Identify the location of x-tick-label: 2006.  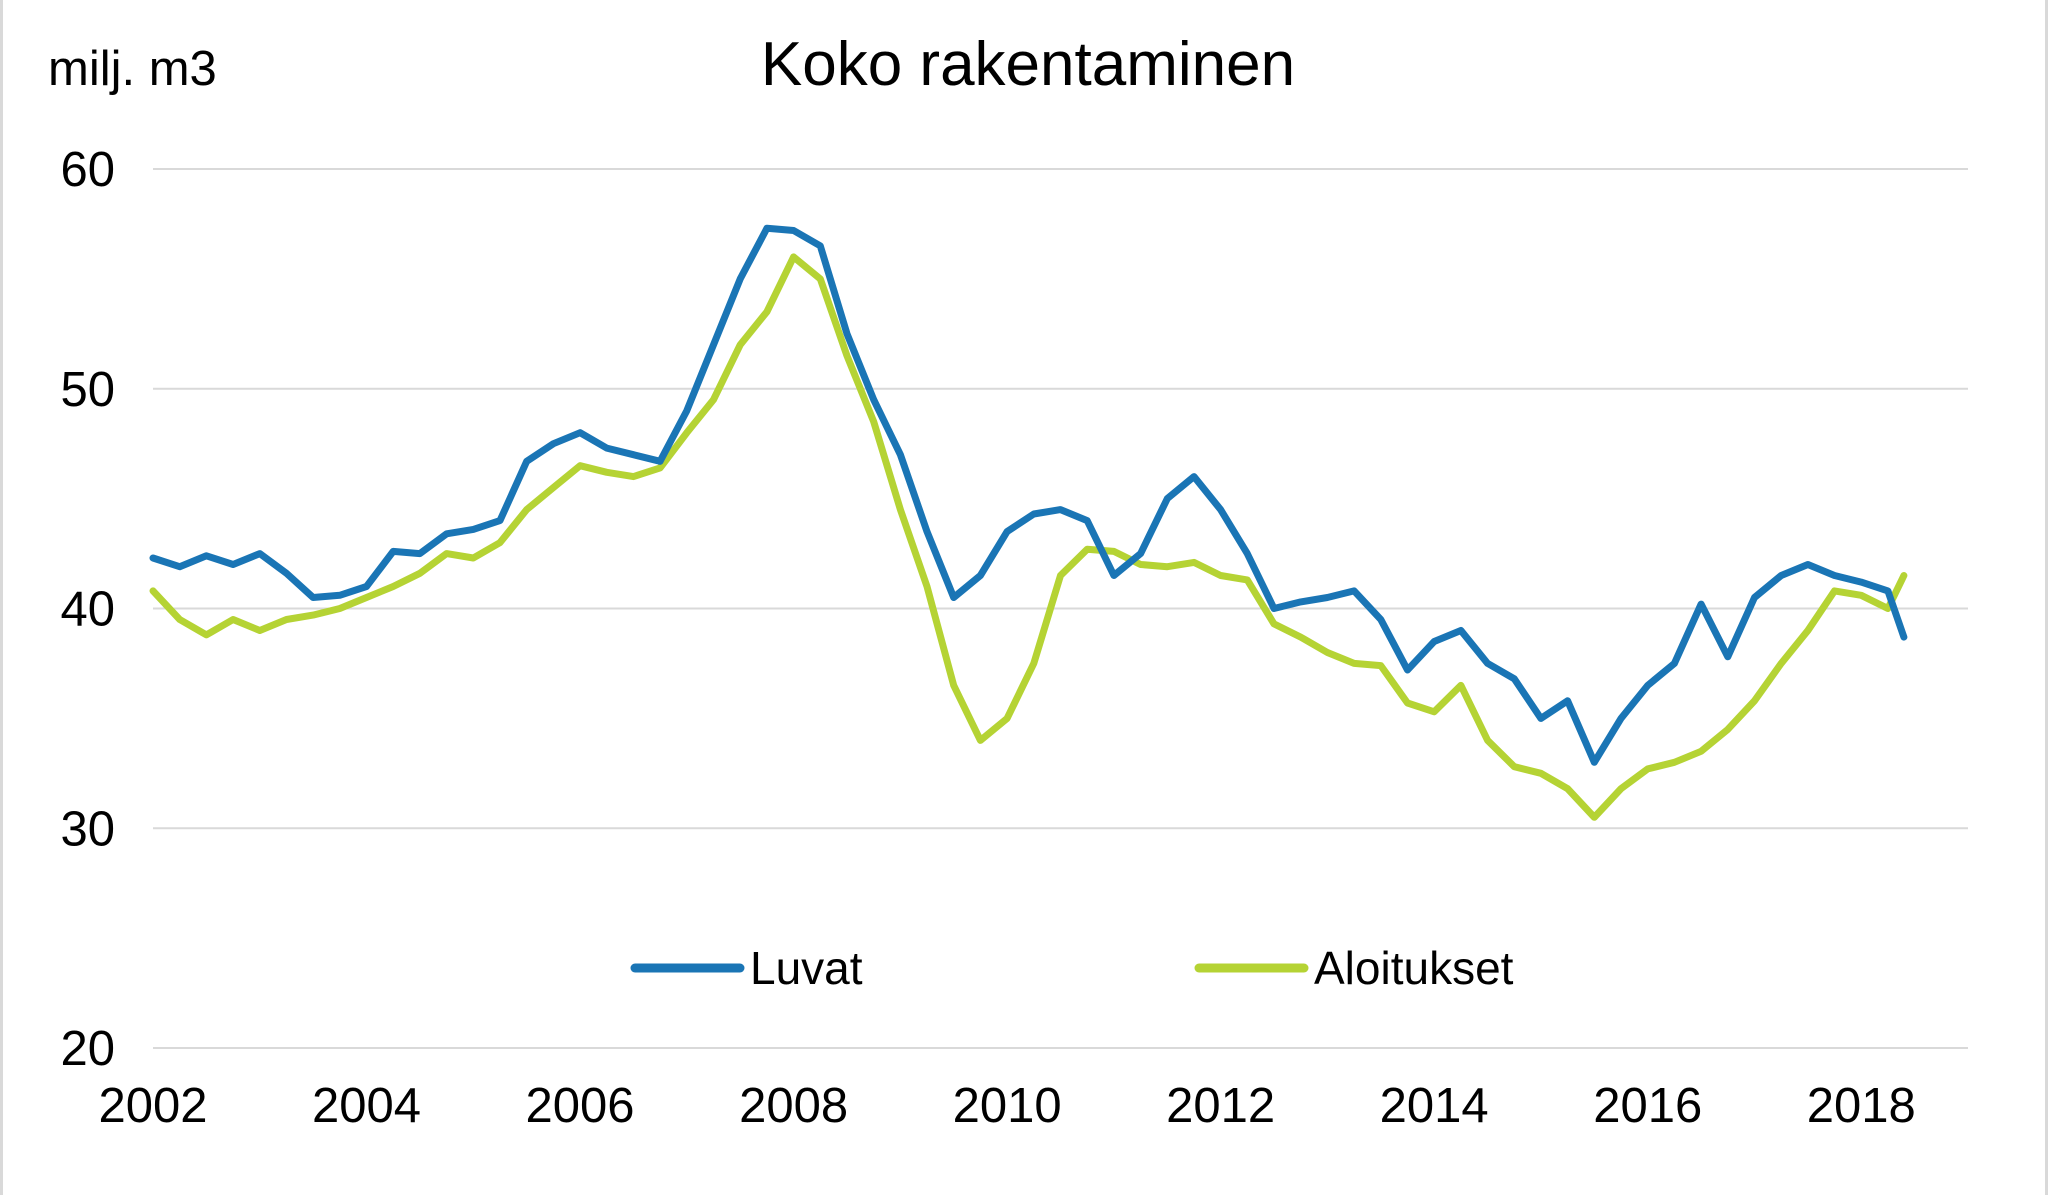
(580, 1106).